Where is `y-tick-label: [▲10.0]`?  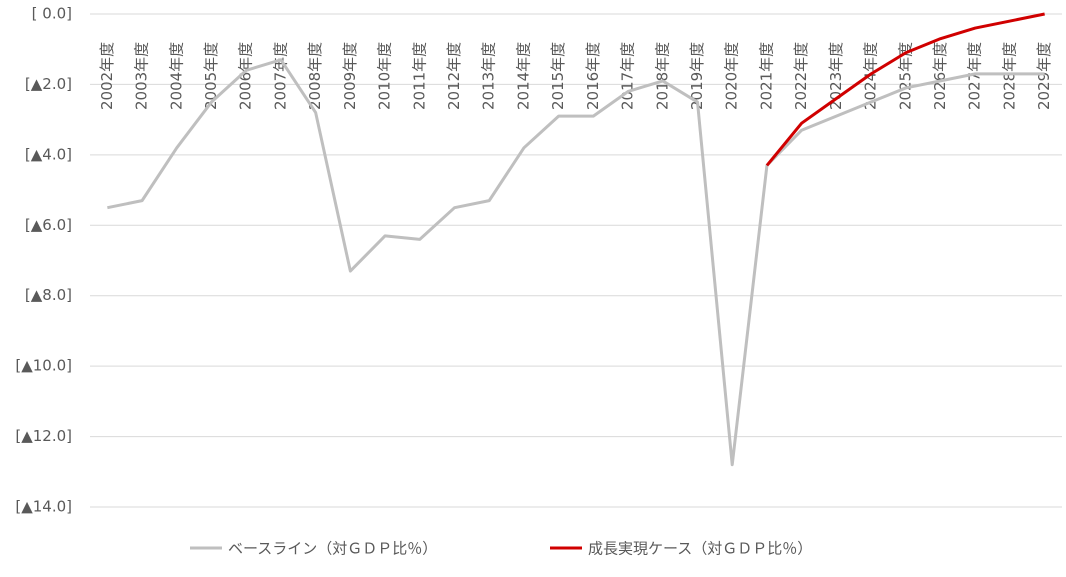 y-tick-label: [▲10.0] is located at coordinates (43, 366).